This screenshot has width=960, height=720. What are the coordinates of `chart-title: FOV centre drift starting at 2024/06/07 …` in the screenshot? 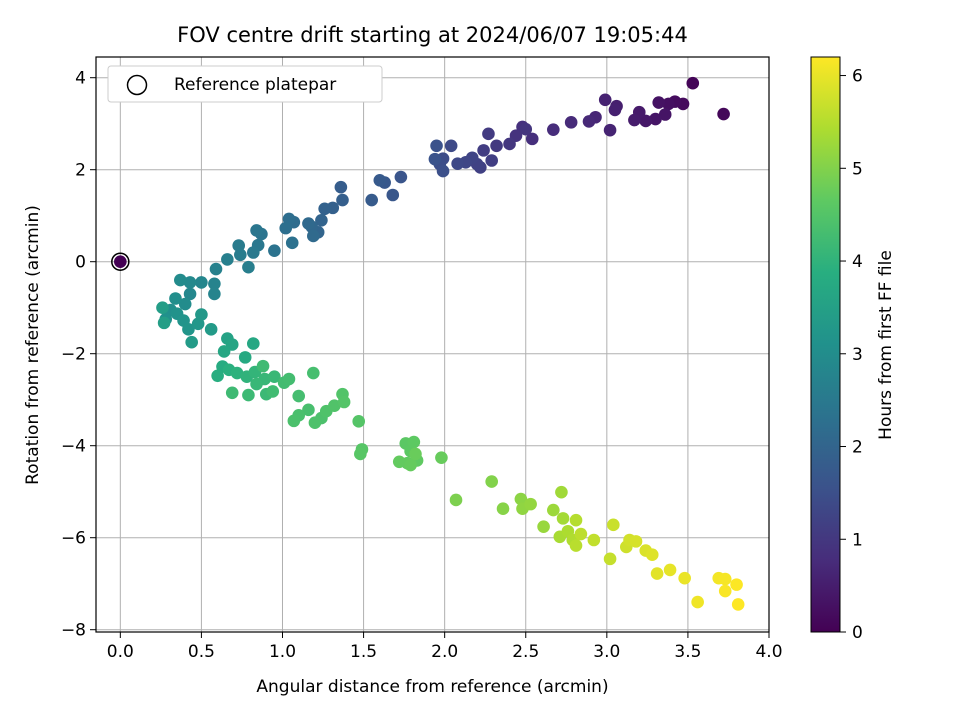 It's located at (432, 35).